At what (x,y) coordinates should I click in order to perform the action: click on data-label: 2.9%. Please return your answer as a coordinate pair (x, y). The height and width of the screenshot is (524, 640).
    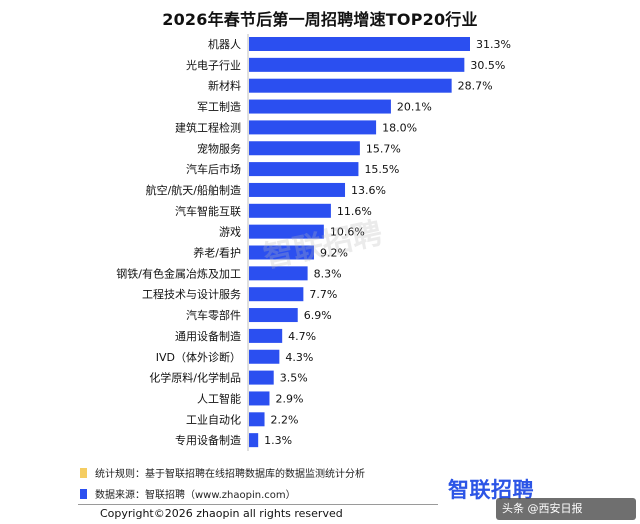
    Looking at the image, I should click on (289, 398).